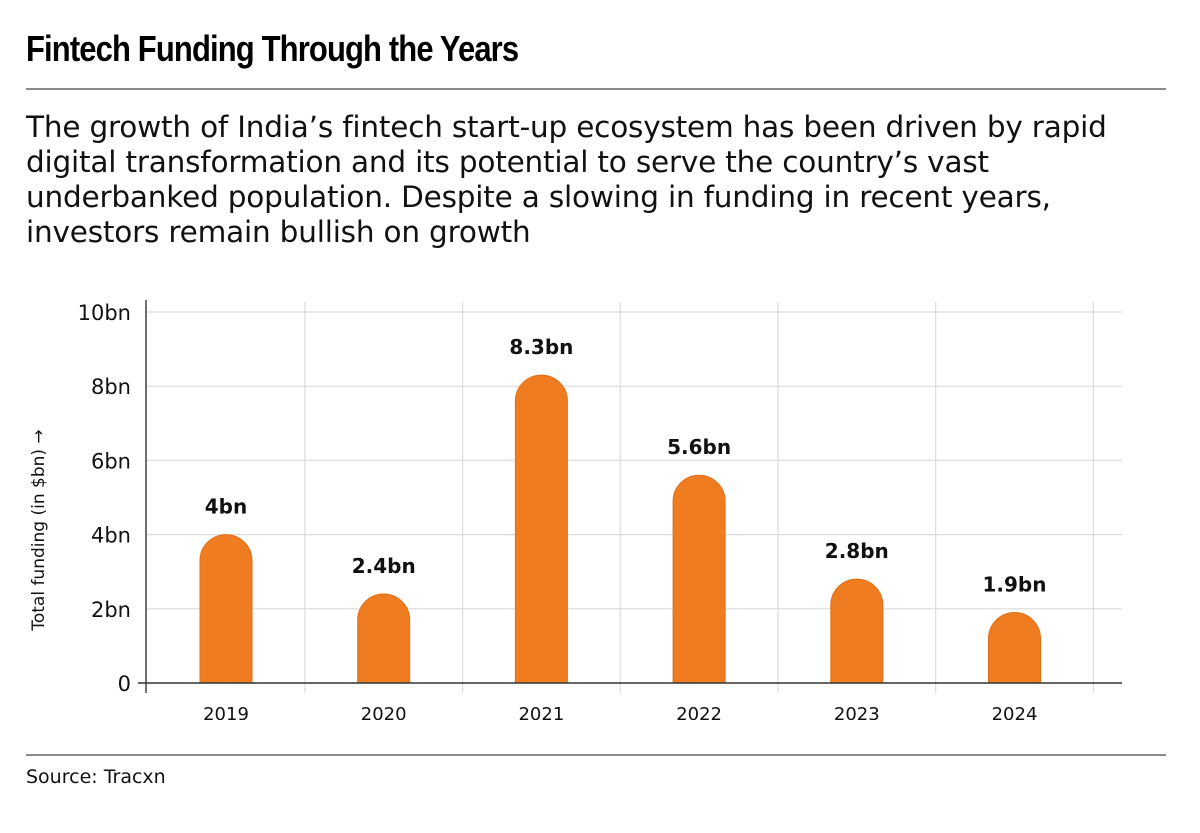 The width and height of the screenshot is (1200, 833). What do you see at coordinates (39, 530) in the screenshot?
I see `y-axis-title: Total funding (in $bn) →` at bounding box center [39, 530].